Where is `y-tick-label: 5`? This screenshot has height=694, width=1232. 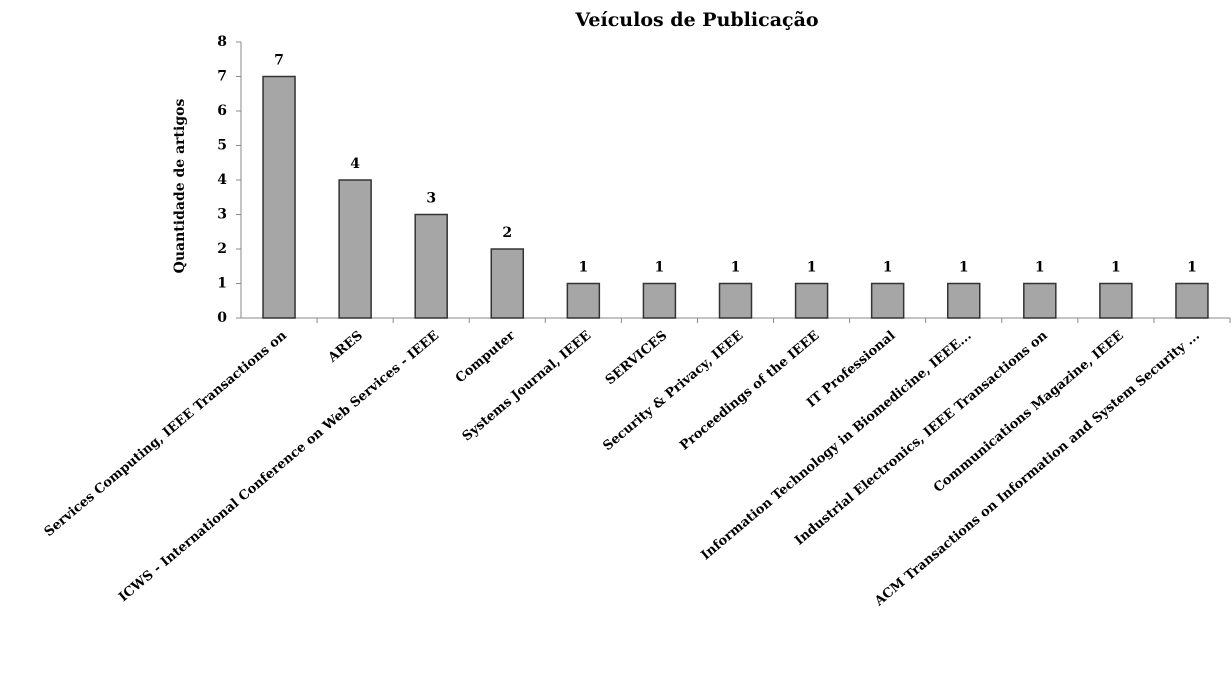 y-tick-label: 5 is located at coordinates (222, 146).